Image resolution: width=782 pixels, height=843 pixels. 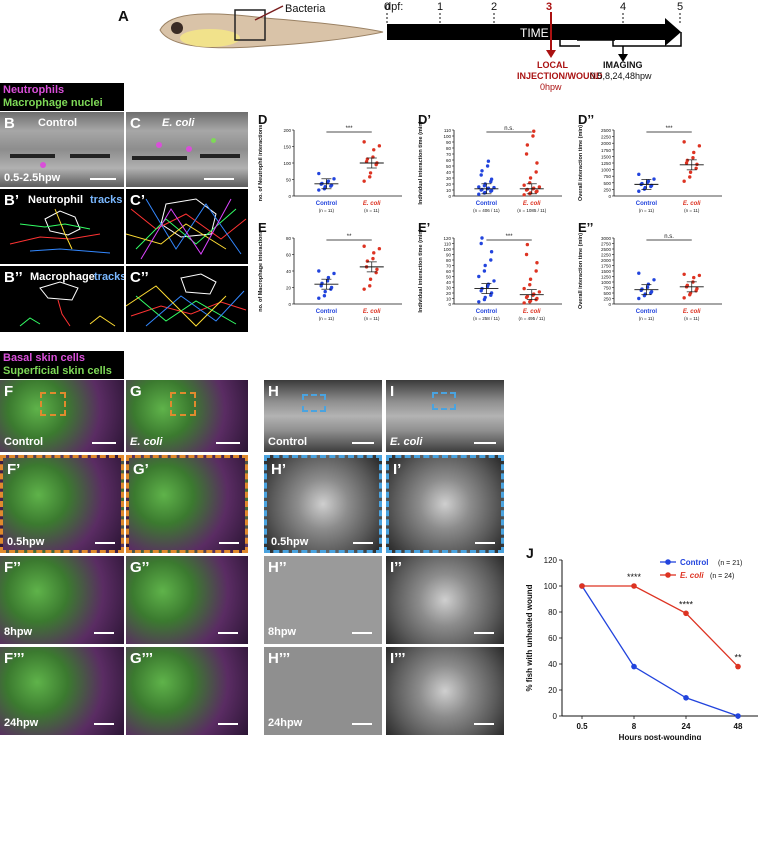 I want to click on day-0: 0, so click(x=387, y=7).